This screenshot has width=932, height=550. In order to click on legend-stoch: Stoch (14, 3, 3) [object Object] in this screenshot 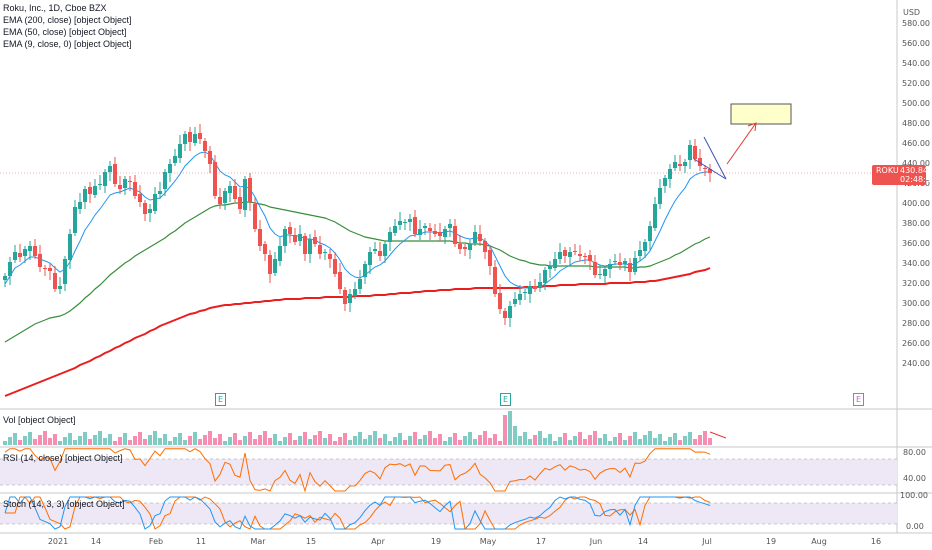, I will do `click(64, 504)`.